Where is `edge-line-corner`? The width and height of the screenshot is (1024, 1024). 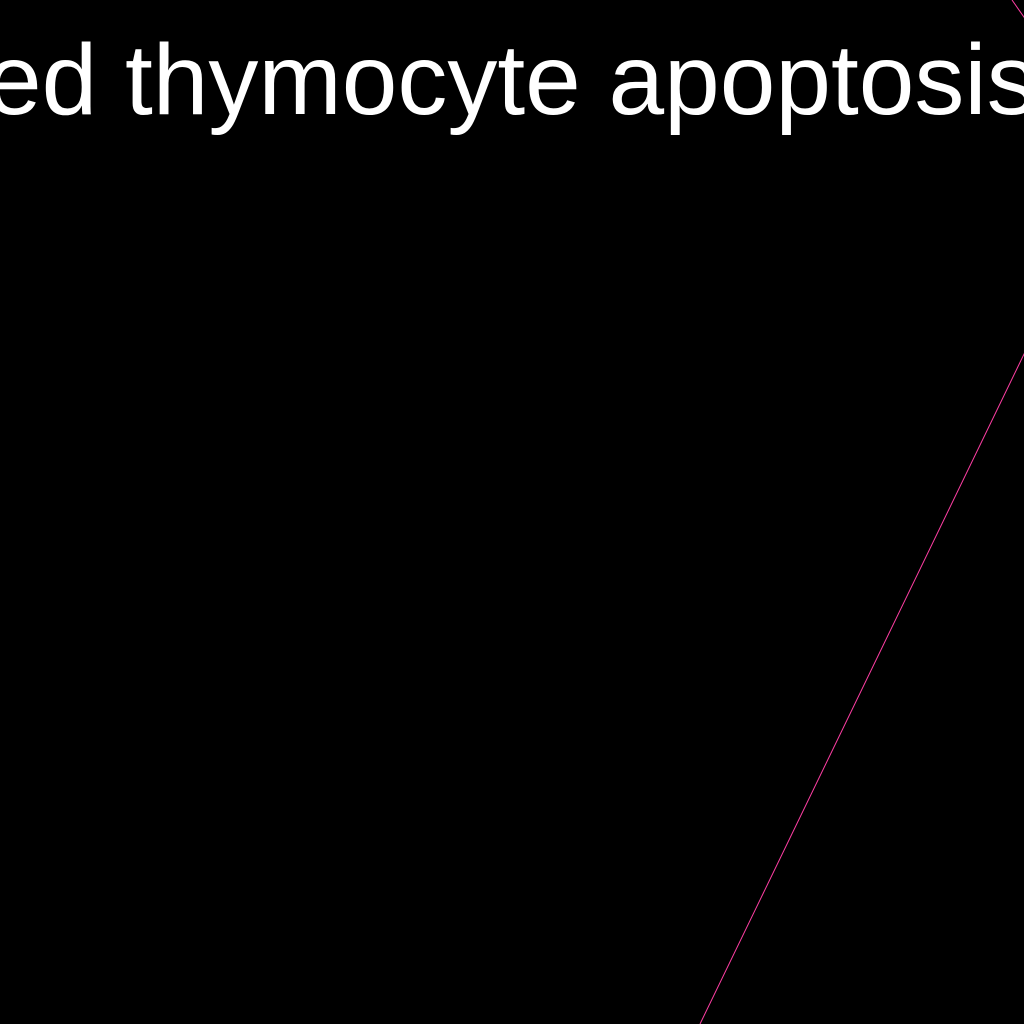 edge-line-corner is located at coordinates (1017, 9).